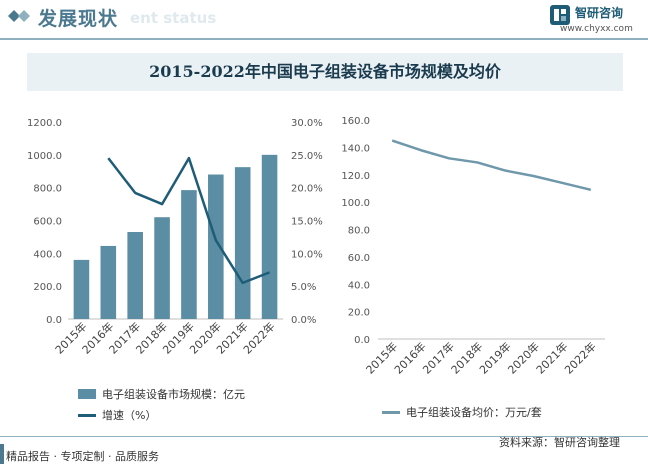  I want to click on logo-icon, so click(560, 15).